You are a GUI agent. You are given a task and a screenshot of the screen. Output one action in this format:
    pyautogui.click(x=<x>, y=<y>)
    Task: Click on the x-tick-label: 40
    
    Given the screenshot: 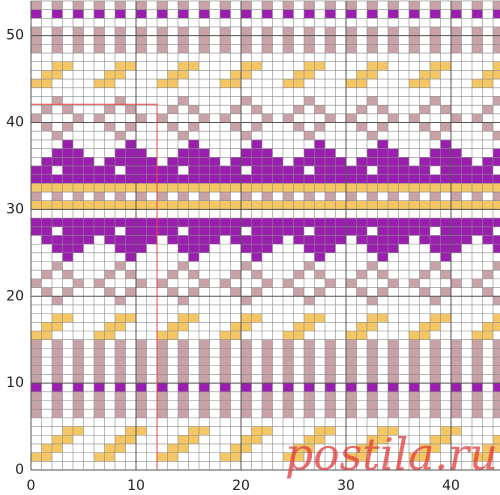 What is the action you would take?
    pyautogui.click(x=451, y=486)
    